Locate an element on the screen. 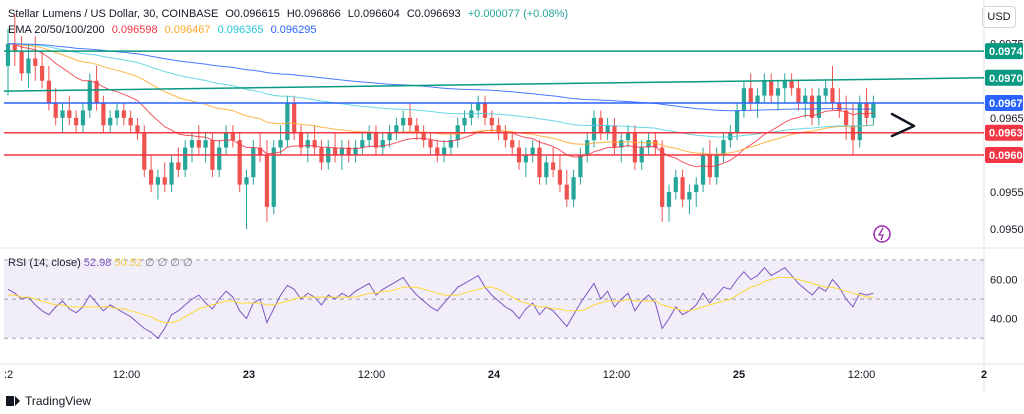  rsi-ma-line is located at coordinates (441, 300).